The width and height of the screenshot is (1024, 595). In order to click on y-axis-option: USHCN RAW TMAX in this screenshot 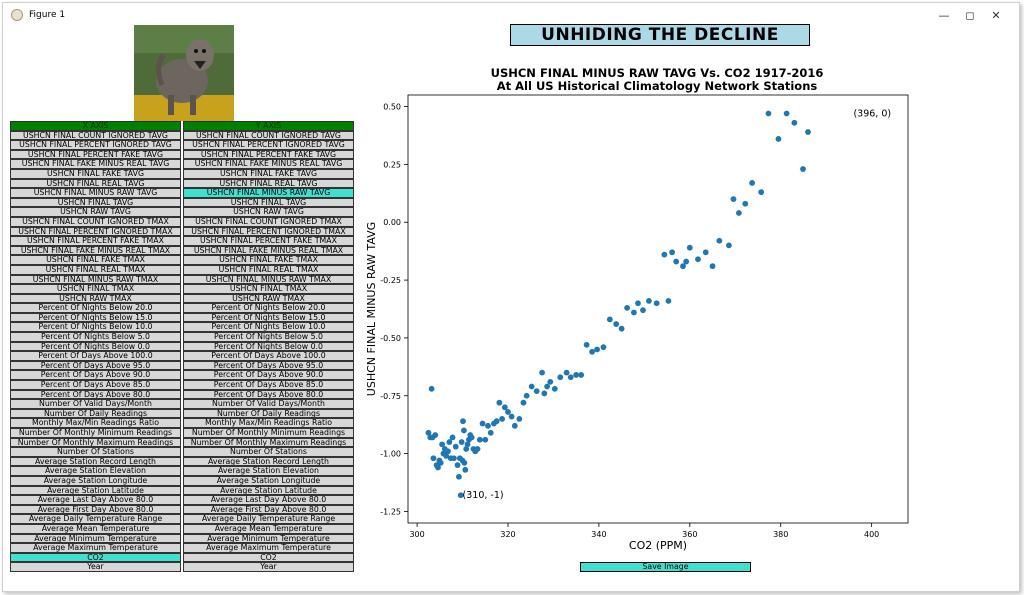, I will do `click(268, 298)`.